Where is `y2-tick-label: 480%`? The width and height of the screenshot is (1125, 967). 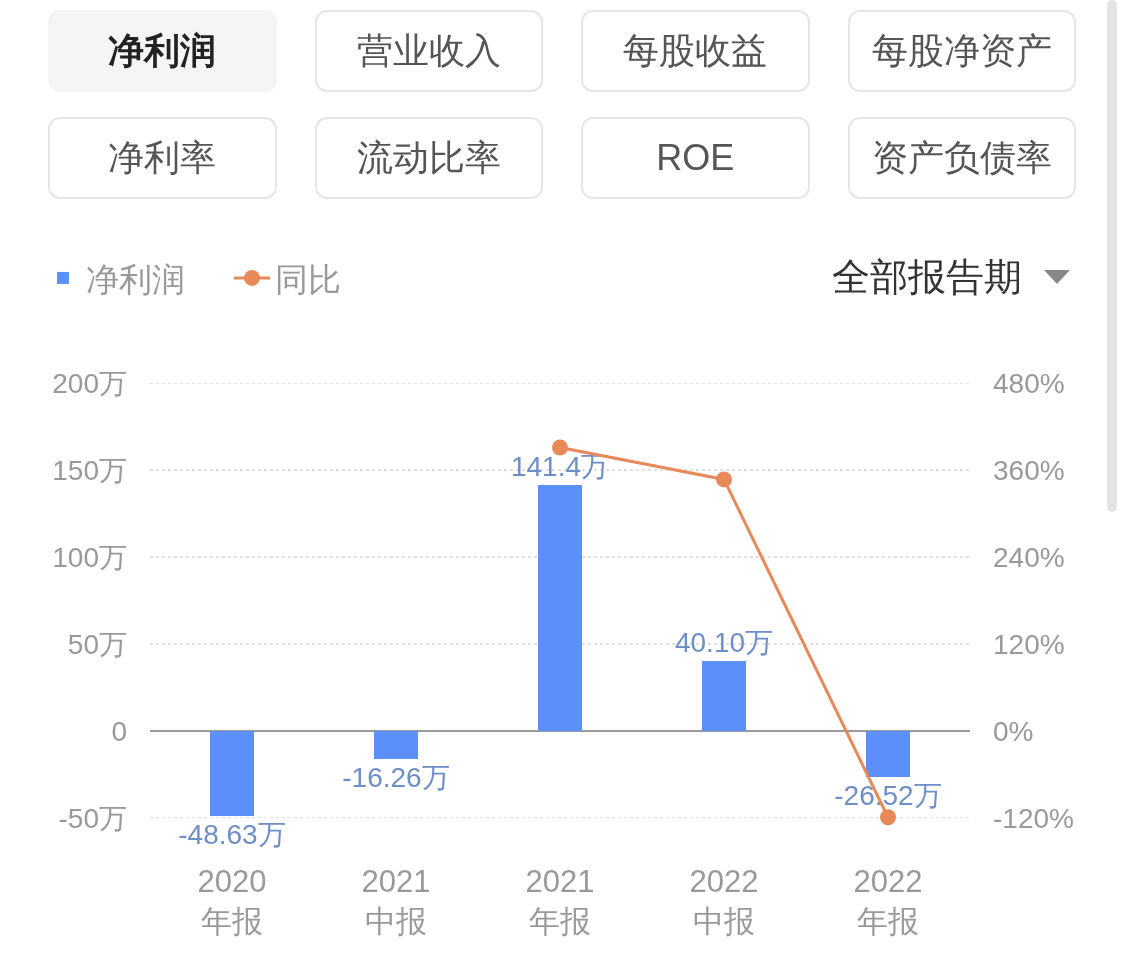 y2-tick-label: 480% is located at coordinates (1029, 383).